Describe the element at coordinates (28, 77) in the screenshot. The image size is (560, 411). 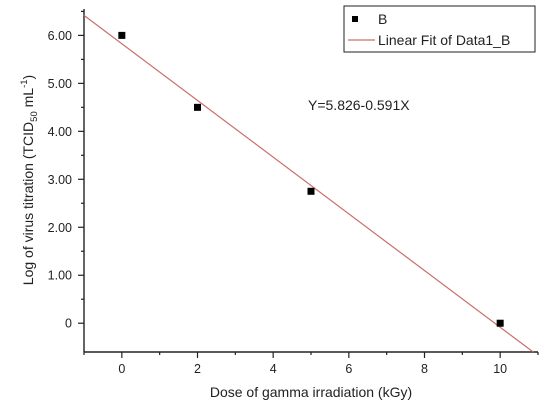
I see `y-axis-title-suffix: )` at that location.